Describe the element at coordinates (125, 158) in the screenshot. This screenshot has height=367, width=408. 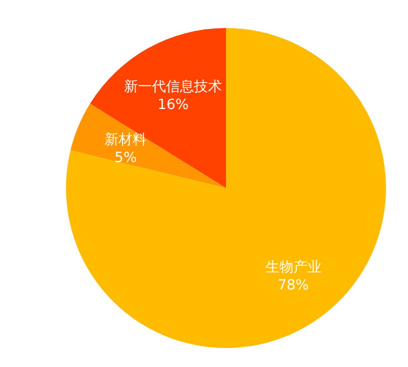
I see `data-label: 5%` at that location.